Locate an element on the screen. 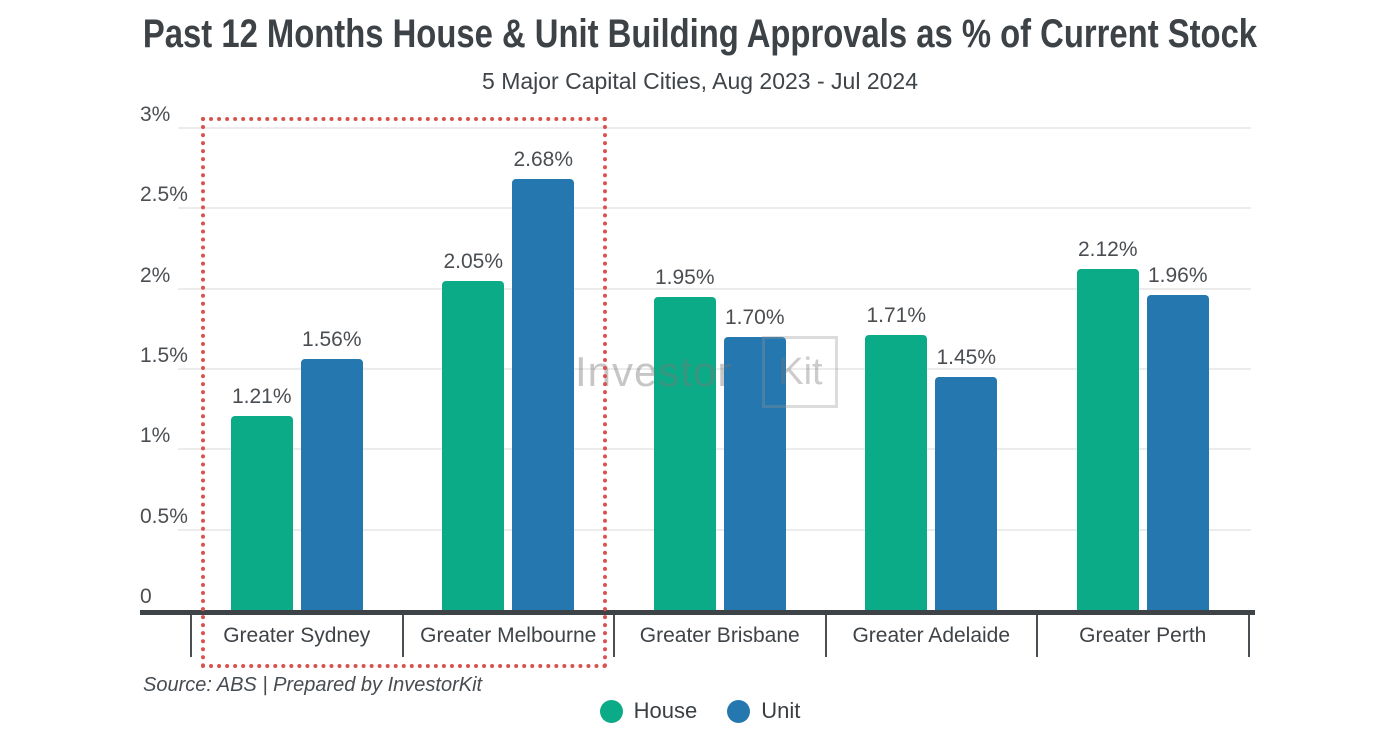  legend-label: House is located at coordinates (665, 710).